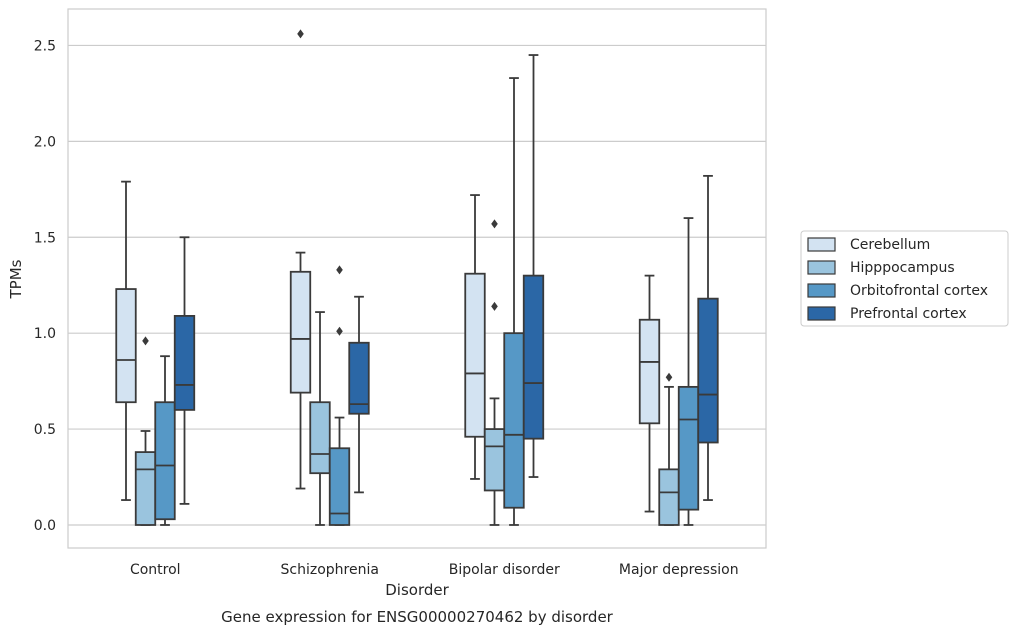  What do you see at coordinates (45, 142) in the screenshot?
I see `y-tick-label: 2.0` at bounding box center [45, 142].